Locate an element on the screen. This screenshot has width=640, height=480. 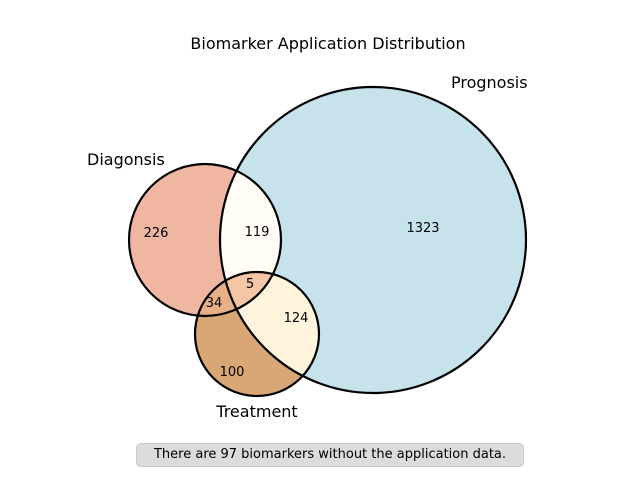
diagnosis-label: Diagonsis is located at coordinates (126, 159).